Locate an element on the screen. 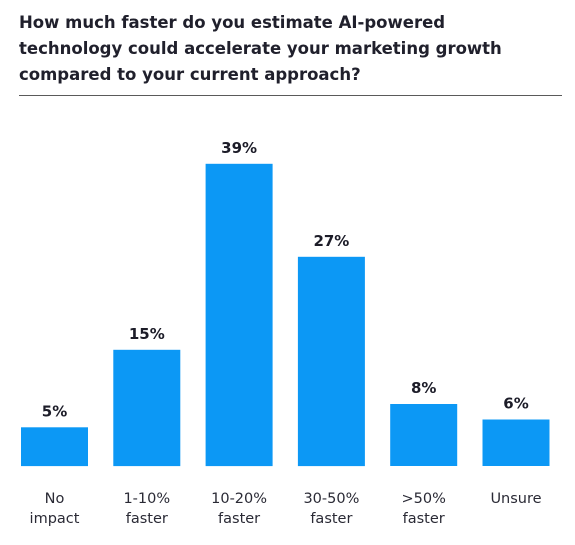  category-label-1: 1-10% faster is located at coordinates (146, 509).